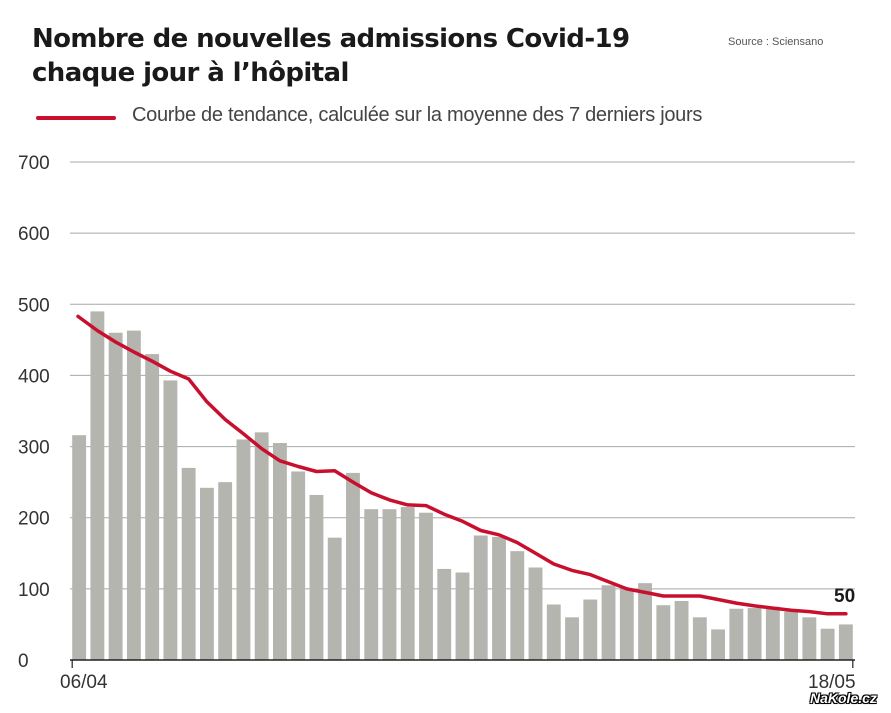  I want to click on bar-14/04, so click(225, 571).